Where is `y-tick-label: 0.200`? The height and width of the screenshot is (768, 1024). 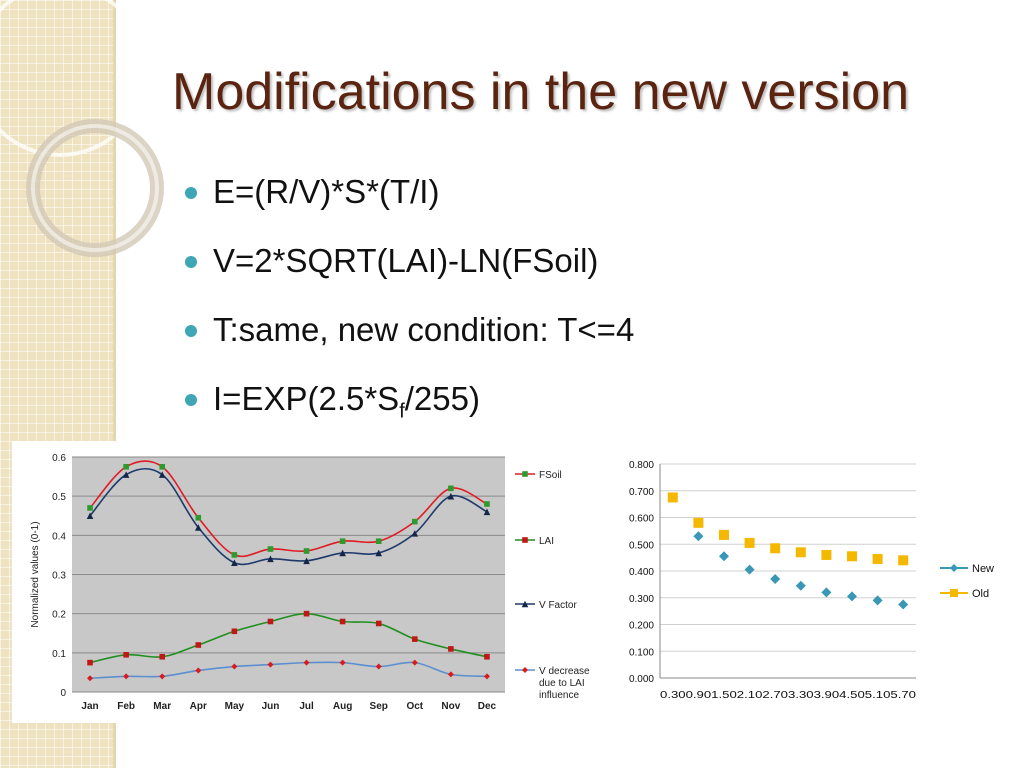 y-tick-label: 0.200 is located at coordinates (641, 626).